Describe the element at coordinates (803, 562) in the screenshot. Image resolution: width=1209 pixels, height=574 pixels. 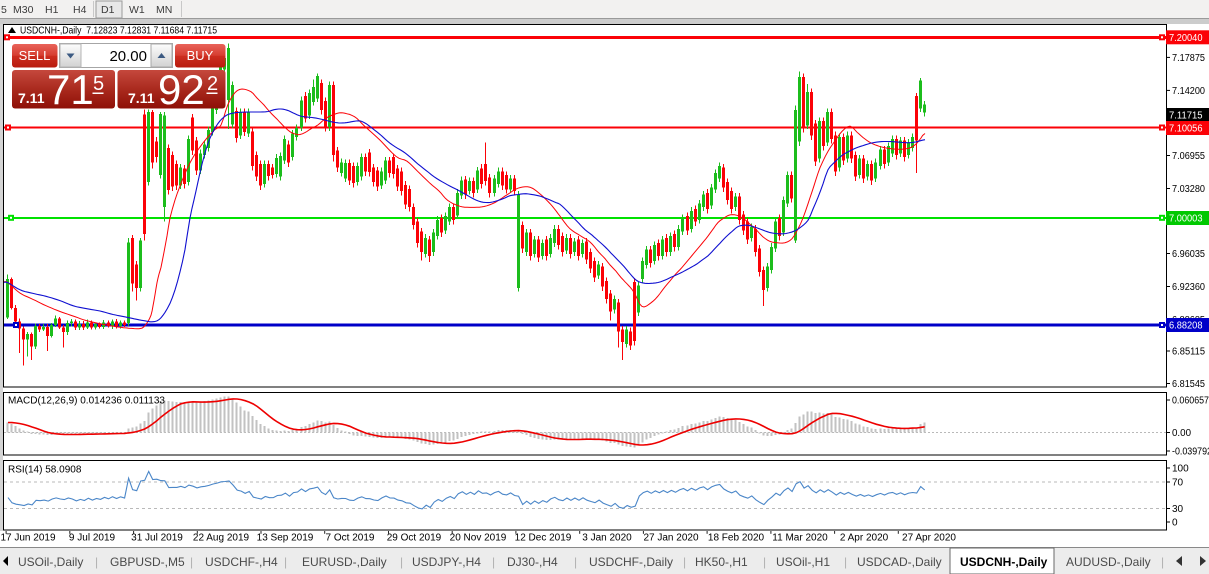
I see `svg-text: USOil-,H1` at that location.